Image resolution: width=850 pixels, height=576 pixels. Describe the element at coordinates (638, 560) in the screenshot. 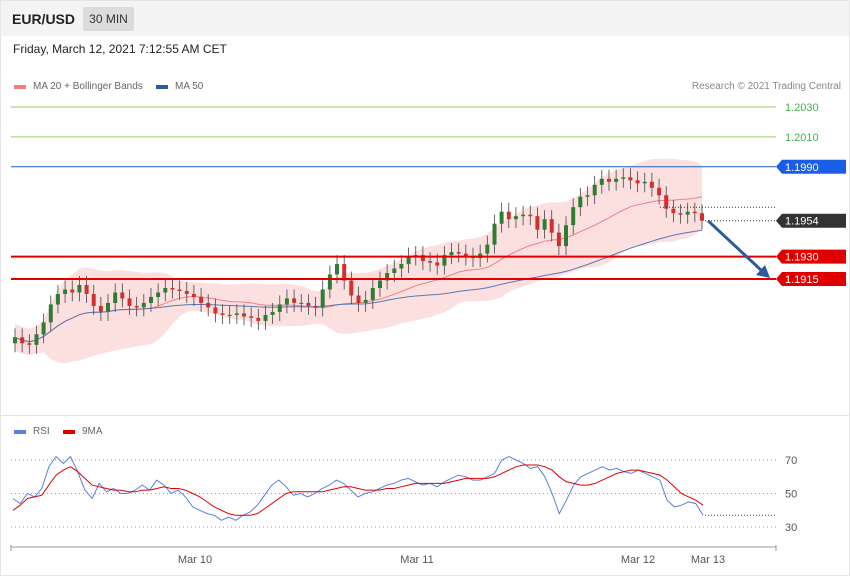

I see `time-axis-label: Mar 12` at that location.